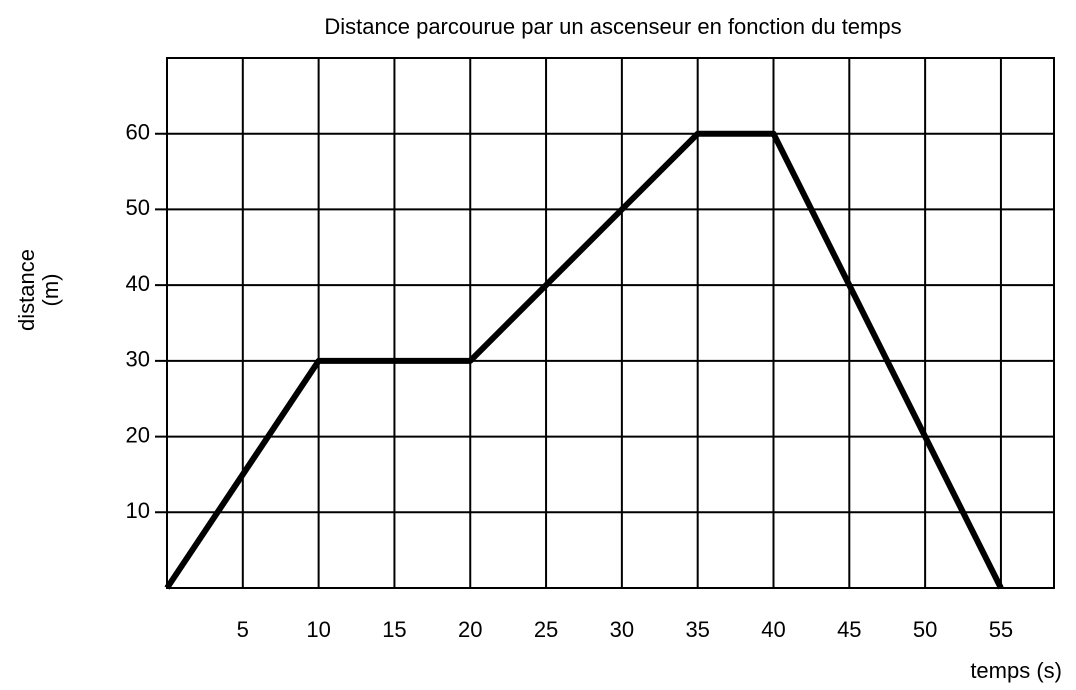  What do you see at coordinates (138, 359) in the screenshot?
I see `y-tick-label: 30` at bounding box center [138, 359].